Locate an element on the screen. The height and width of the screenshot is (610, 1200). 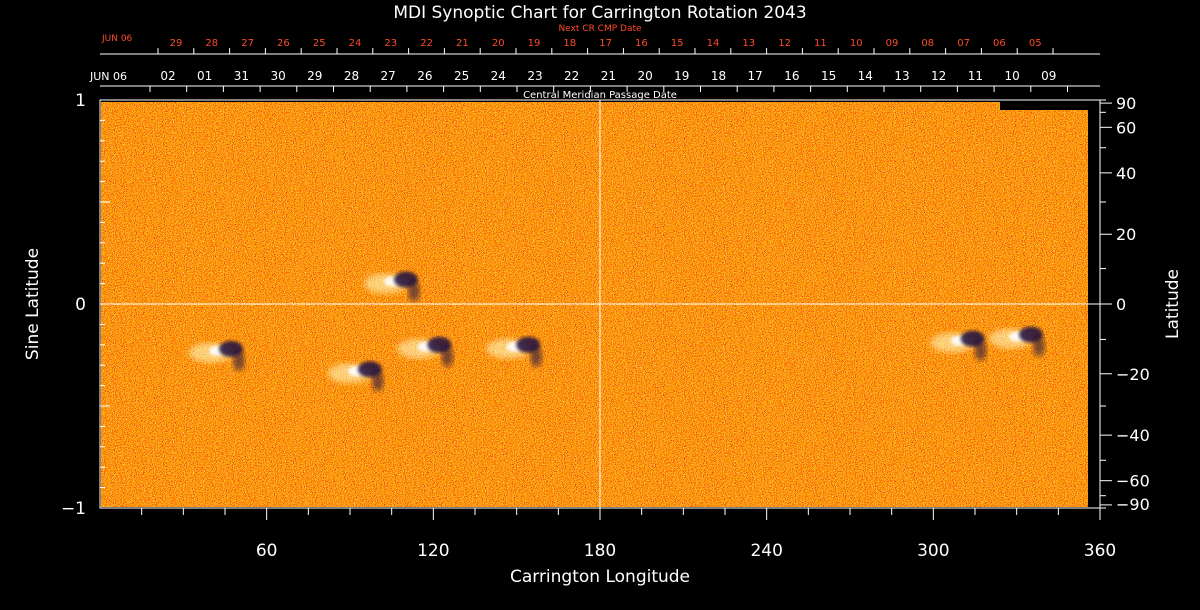
y-right-tick-label: 20 is located at coordinates (1126, 234).